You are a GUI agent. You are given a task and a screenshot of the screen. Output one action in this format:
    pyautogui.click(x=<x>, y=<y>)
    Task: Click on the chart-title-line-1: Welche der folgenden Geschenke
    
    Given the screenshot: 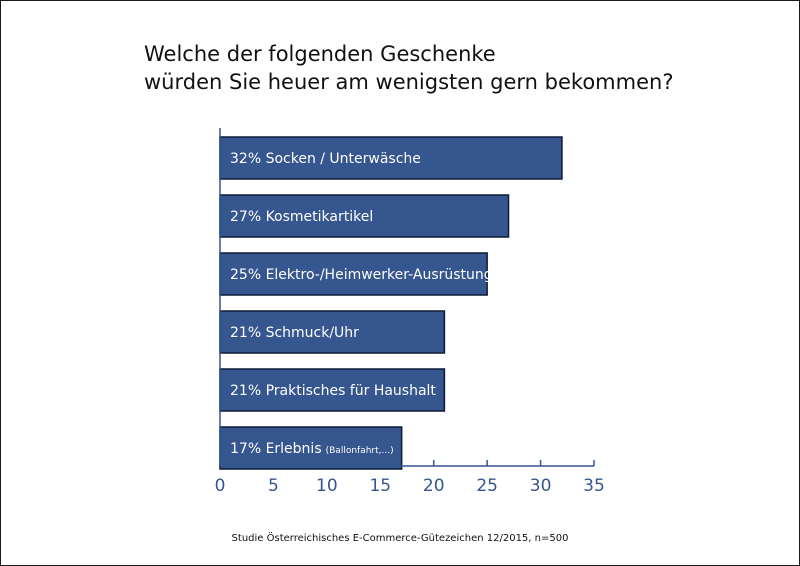 What is the action you would take?
    pyautogui.click(x=320, y=54)
    